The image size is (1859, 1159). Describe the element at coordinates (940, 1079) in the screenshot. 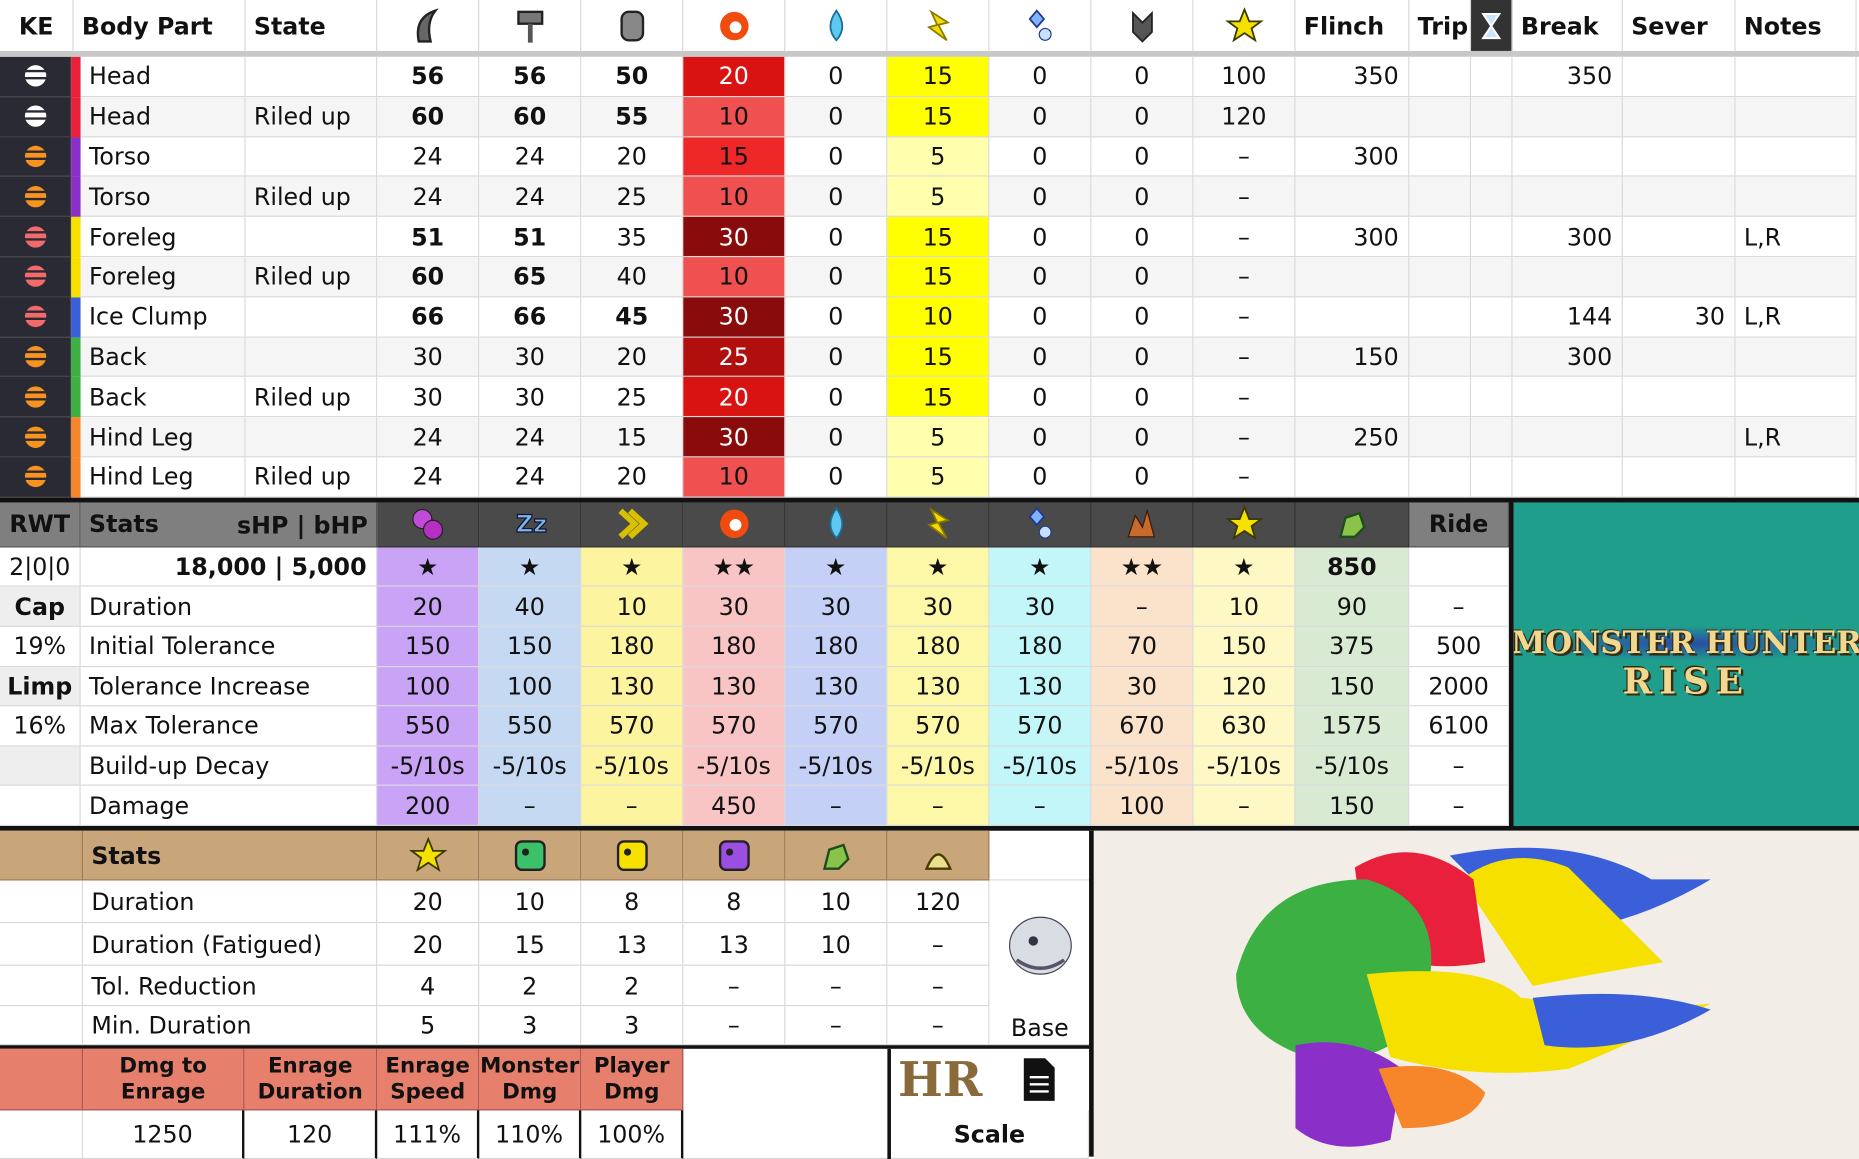

I see `hr-logo: HR` at that location.